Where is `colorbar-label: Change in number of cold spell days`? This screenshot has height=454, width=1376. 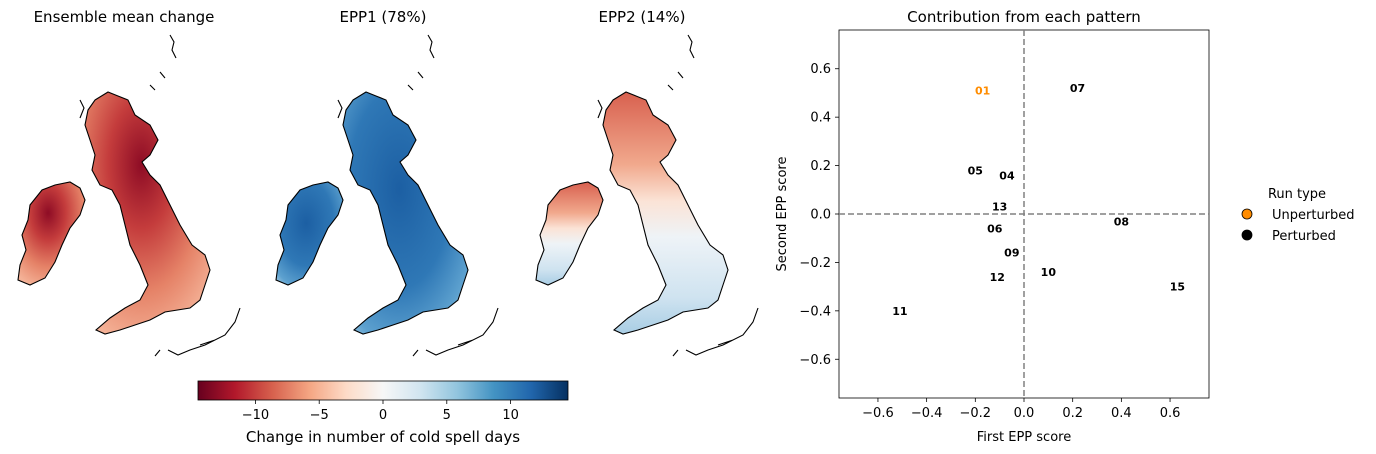 colorbar-label: Change in number of cold spell days is located at coordinates (383, 437).